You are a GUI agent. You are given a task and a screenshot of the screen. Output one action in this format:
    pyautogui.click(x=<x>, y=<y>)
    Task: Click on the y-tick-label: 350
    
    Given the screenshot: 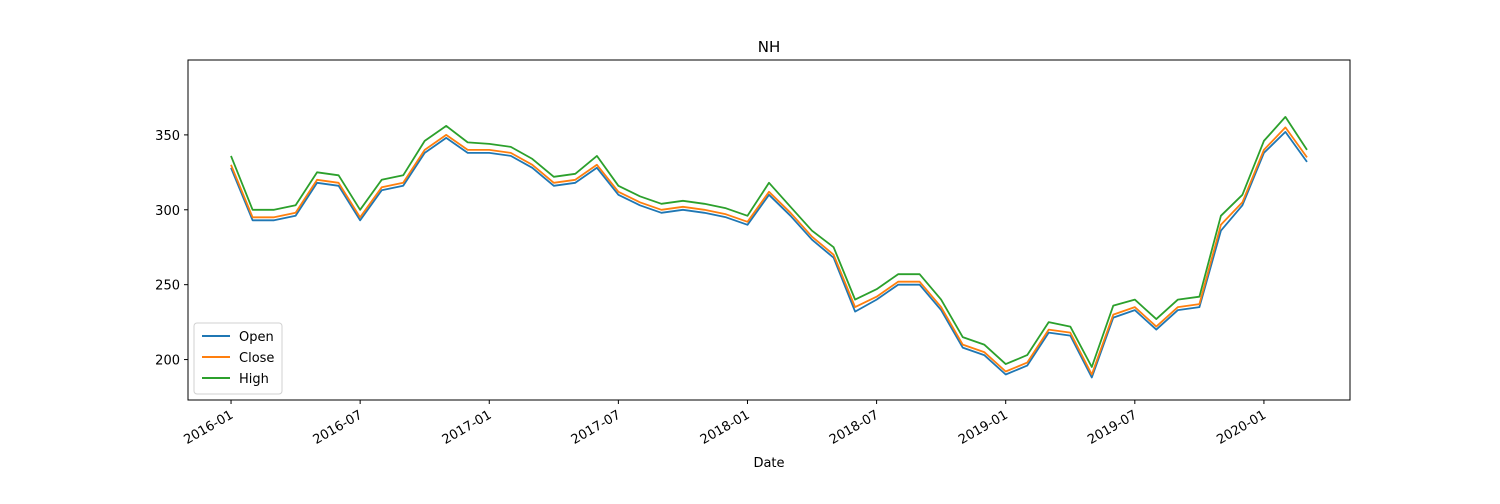 What is the action you would take?
    pyautogui.click(x=167, y=136)
    